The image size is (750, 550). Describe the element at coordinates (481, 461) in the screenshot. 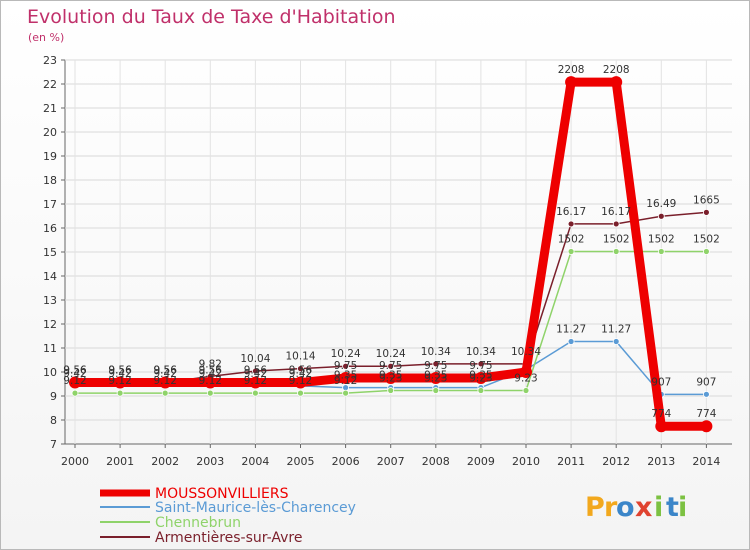

I see `x-tick-label: 2009` at that location.